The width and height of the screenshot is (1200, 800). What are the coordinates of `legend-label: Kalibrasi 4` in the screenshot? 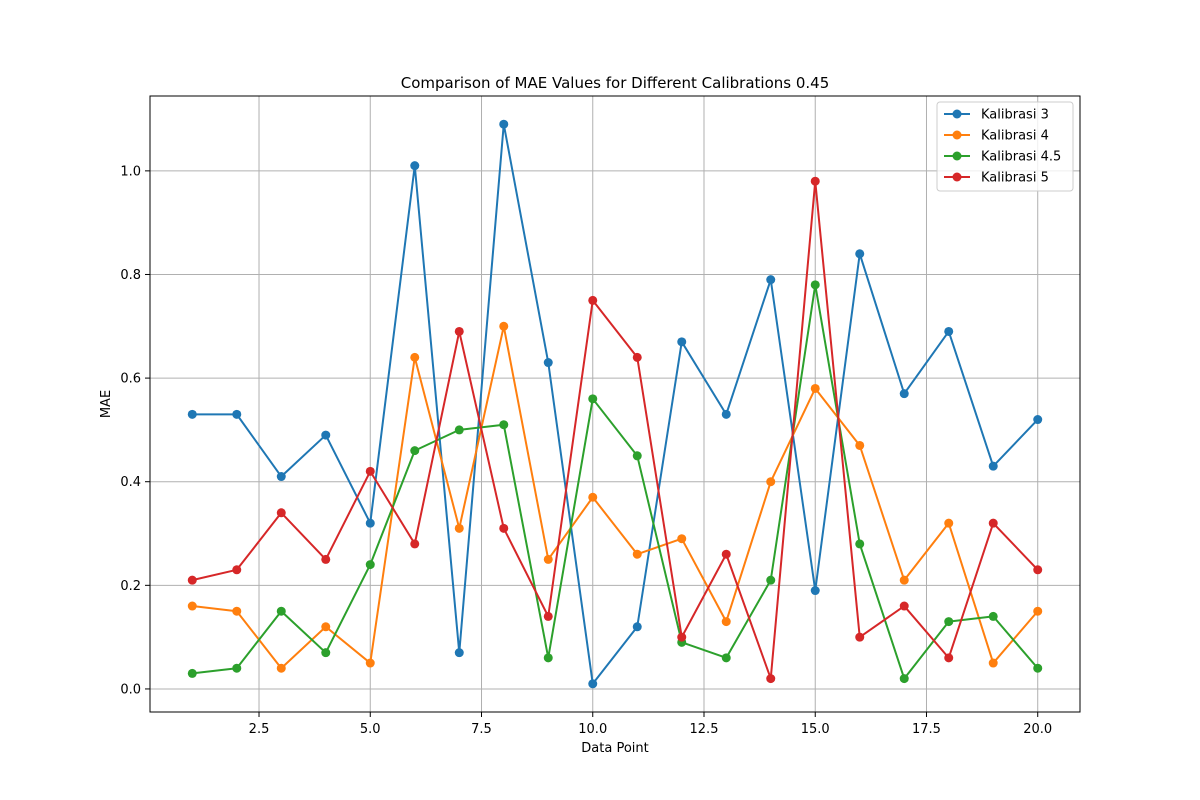 It's located at (1015, 136).